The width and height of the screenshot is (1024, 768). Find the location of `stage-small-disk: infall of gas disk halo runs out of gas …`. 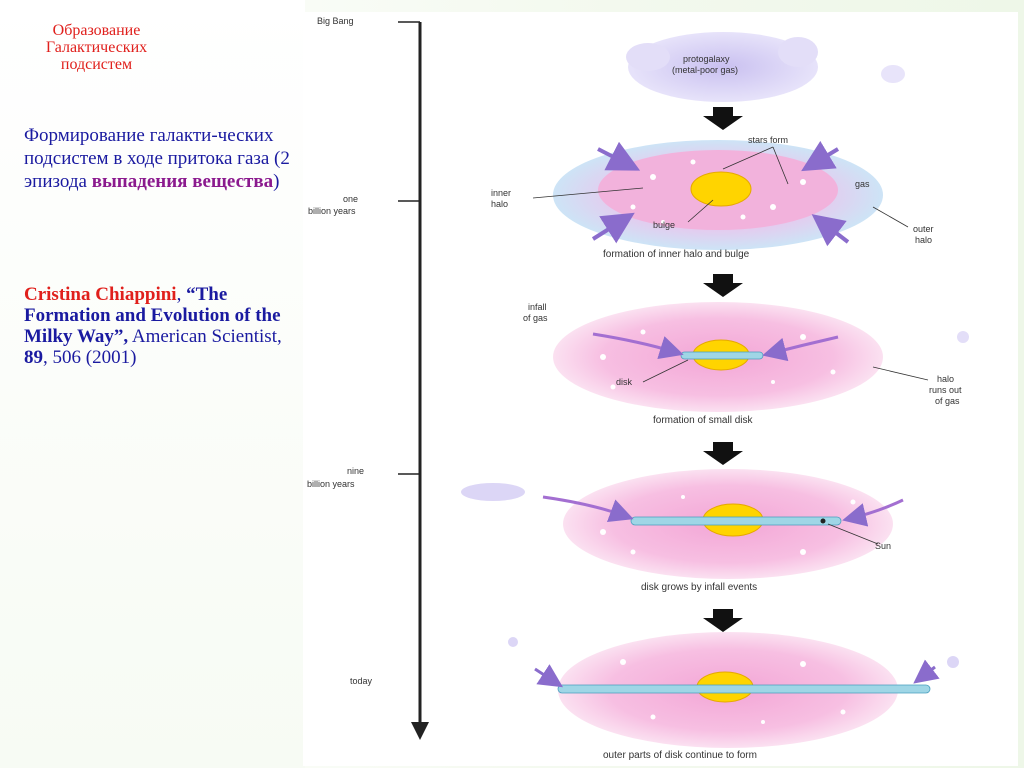

stage-small-disk: infall of gas disk halo runs out of gas … is located at coordinates (746, 364).